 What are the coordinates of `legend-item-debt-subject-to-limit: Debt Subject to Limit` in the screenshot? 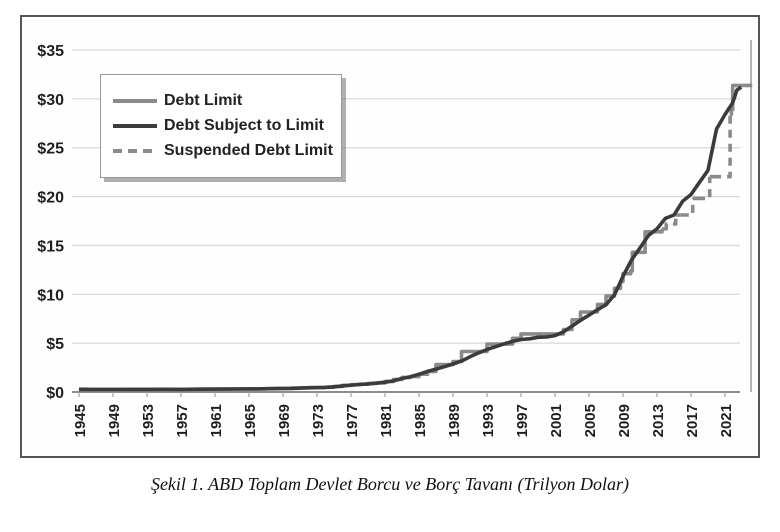 It's located at (222, 126).